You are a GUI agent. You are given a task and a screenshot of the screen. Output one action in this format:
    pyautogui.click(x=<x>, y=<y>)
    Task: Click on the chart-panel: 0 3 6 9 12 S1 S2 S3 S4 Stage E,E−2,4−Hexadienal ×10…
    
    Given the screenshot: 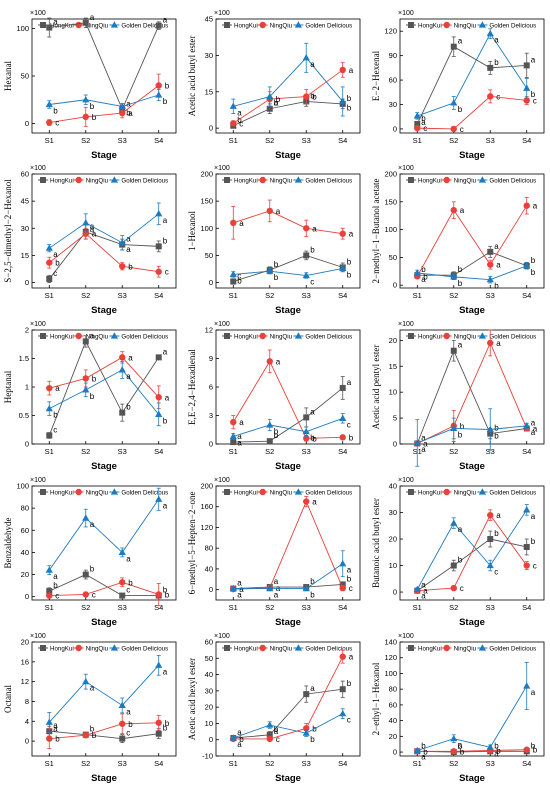 What is the action you would take?
    pyautogui.click(x=275, y=395)
    